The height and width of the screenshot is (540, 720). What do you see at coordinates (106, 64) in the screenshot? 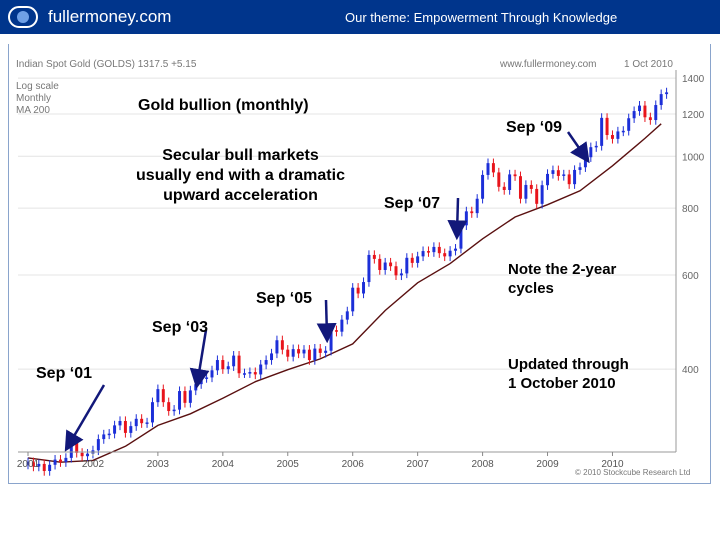
I see `chart-instrument-label: Indian Spot Gold (GOLDS) 1317.5 +5.15` at bounding box center [106, 64].